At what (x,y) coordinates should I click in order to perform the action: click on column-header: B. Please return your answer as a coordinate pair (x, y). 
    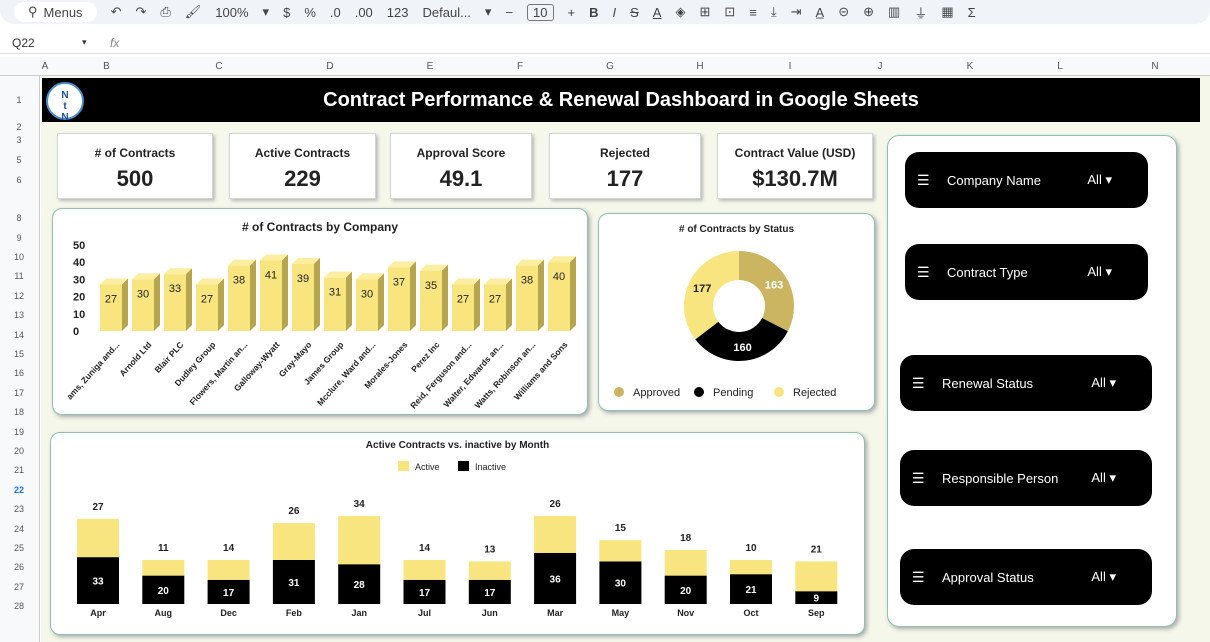
    Looking at the image, I should click on (106, 66).